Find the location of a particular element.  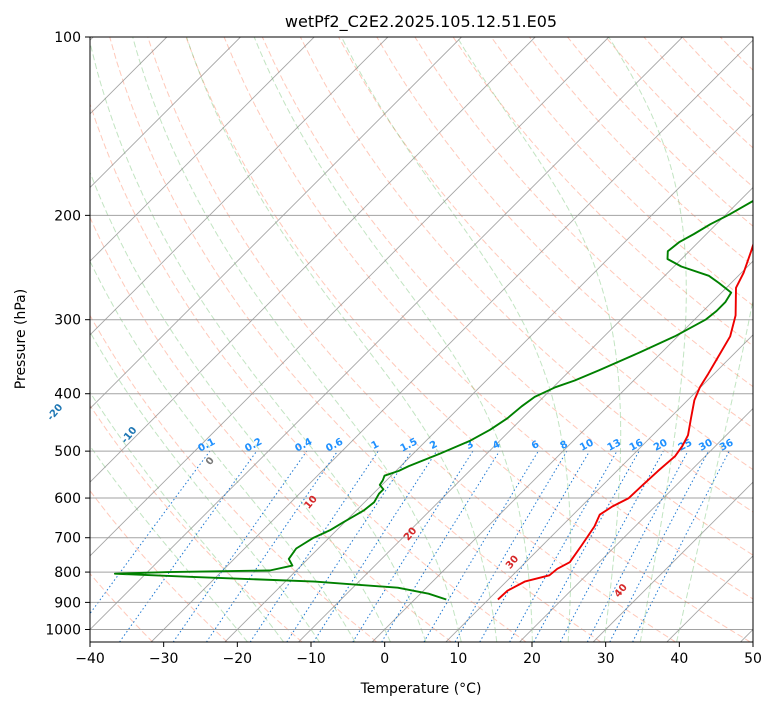

y-tick-label: 100 is located at coordinates (67, 38).